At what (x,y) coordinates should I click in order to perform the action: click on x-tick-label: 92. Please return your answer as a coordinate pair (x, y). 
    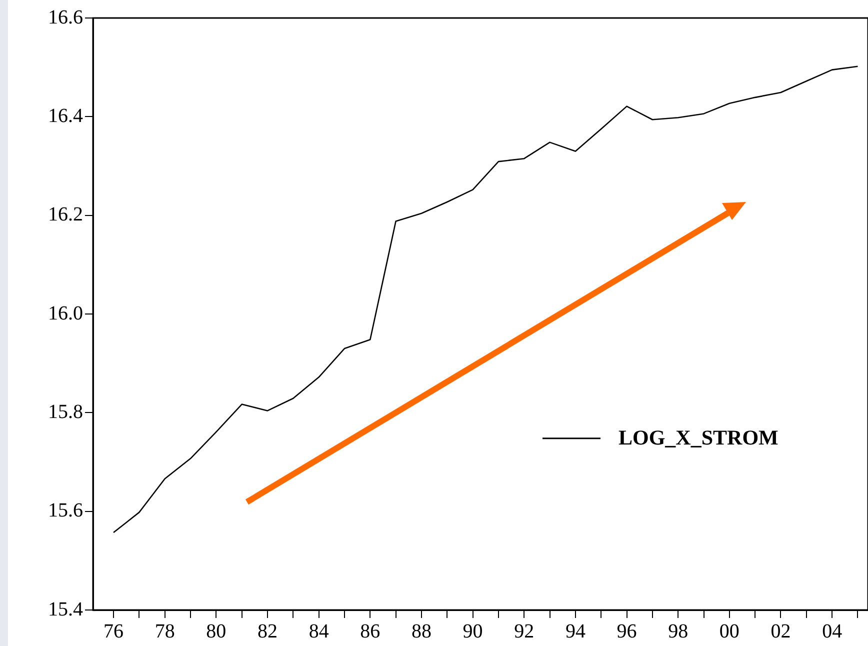
    Looking at the image, I should click on (524, 631).